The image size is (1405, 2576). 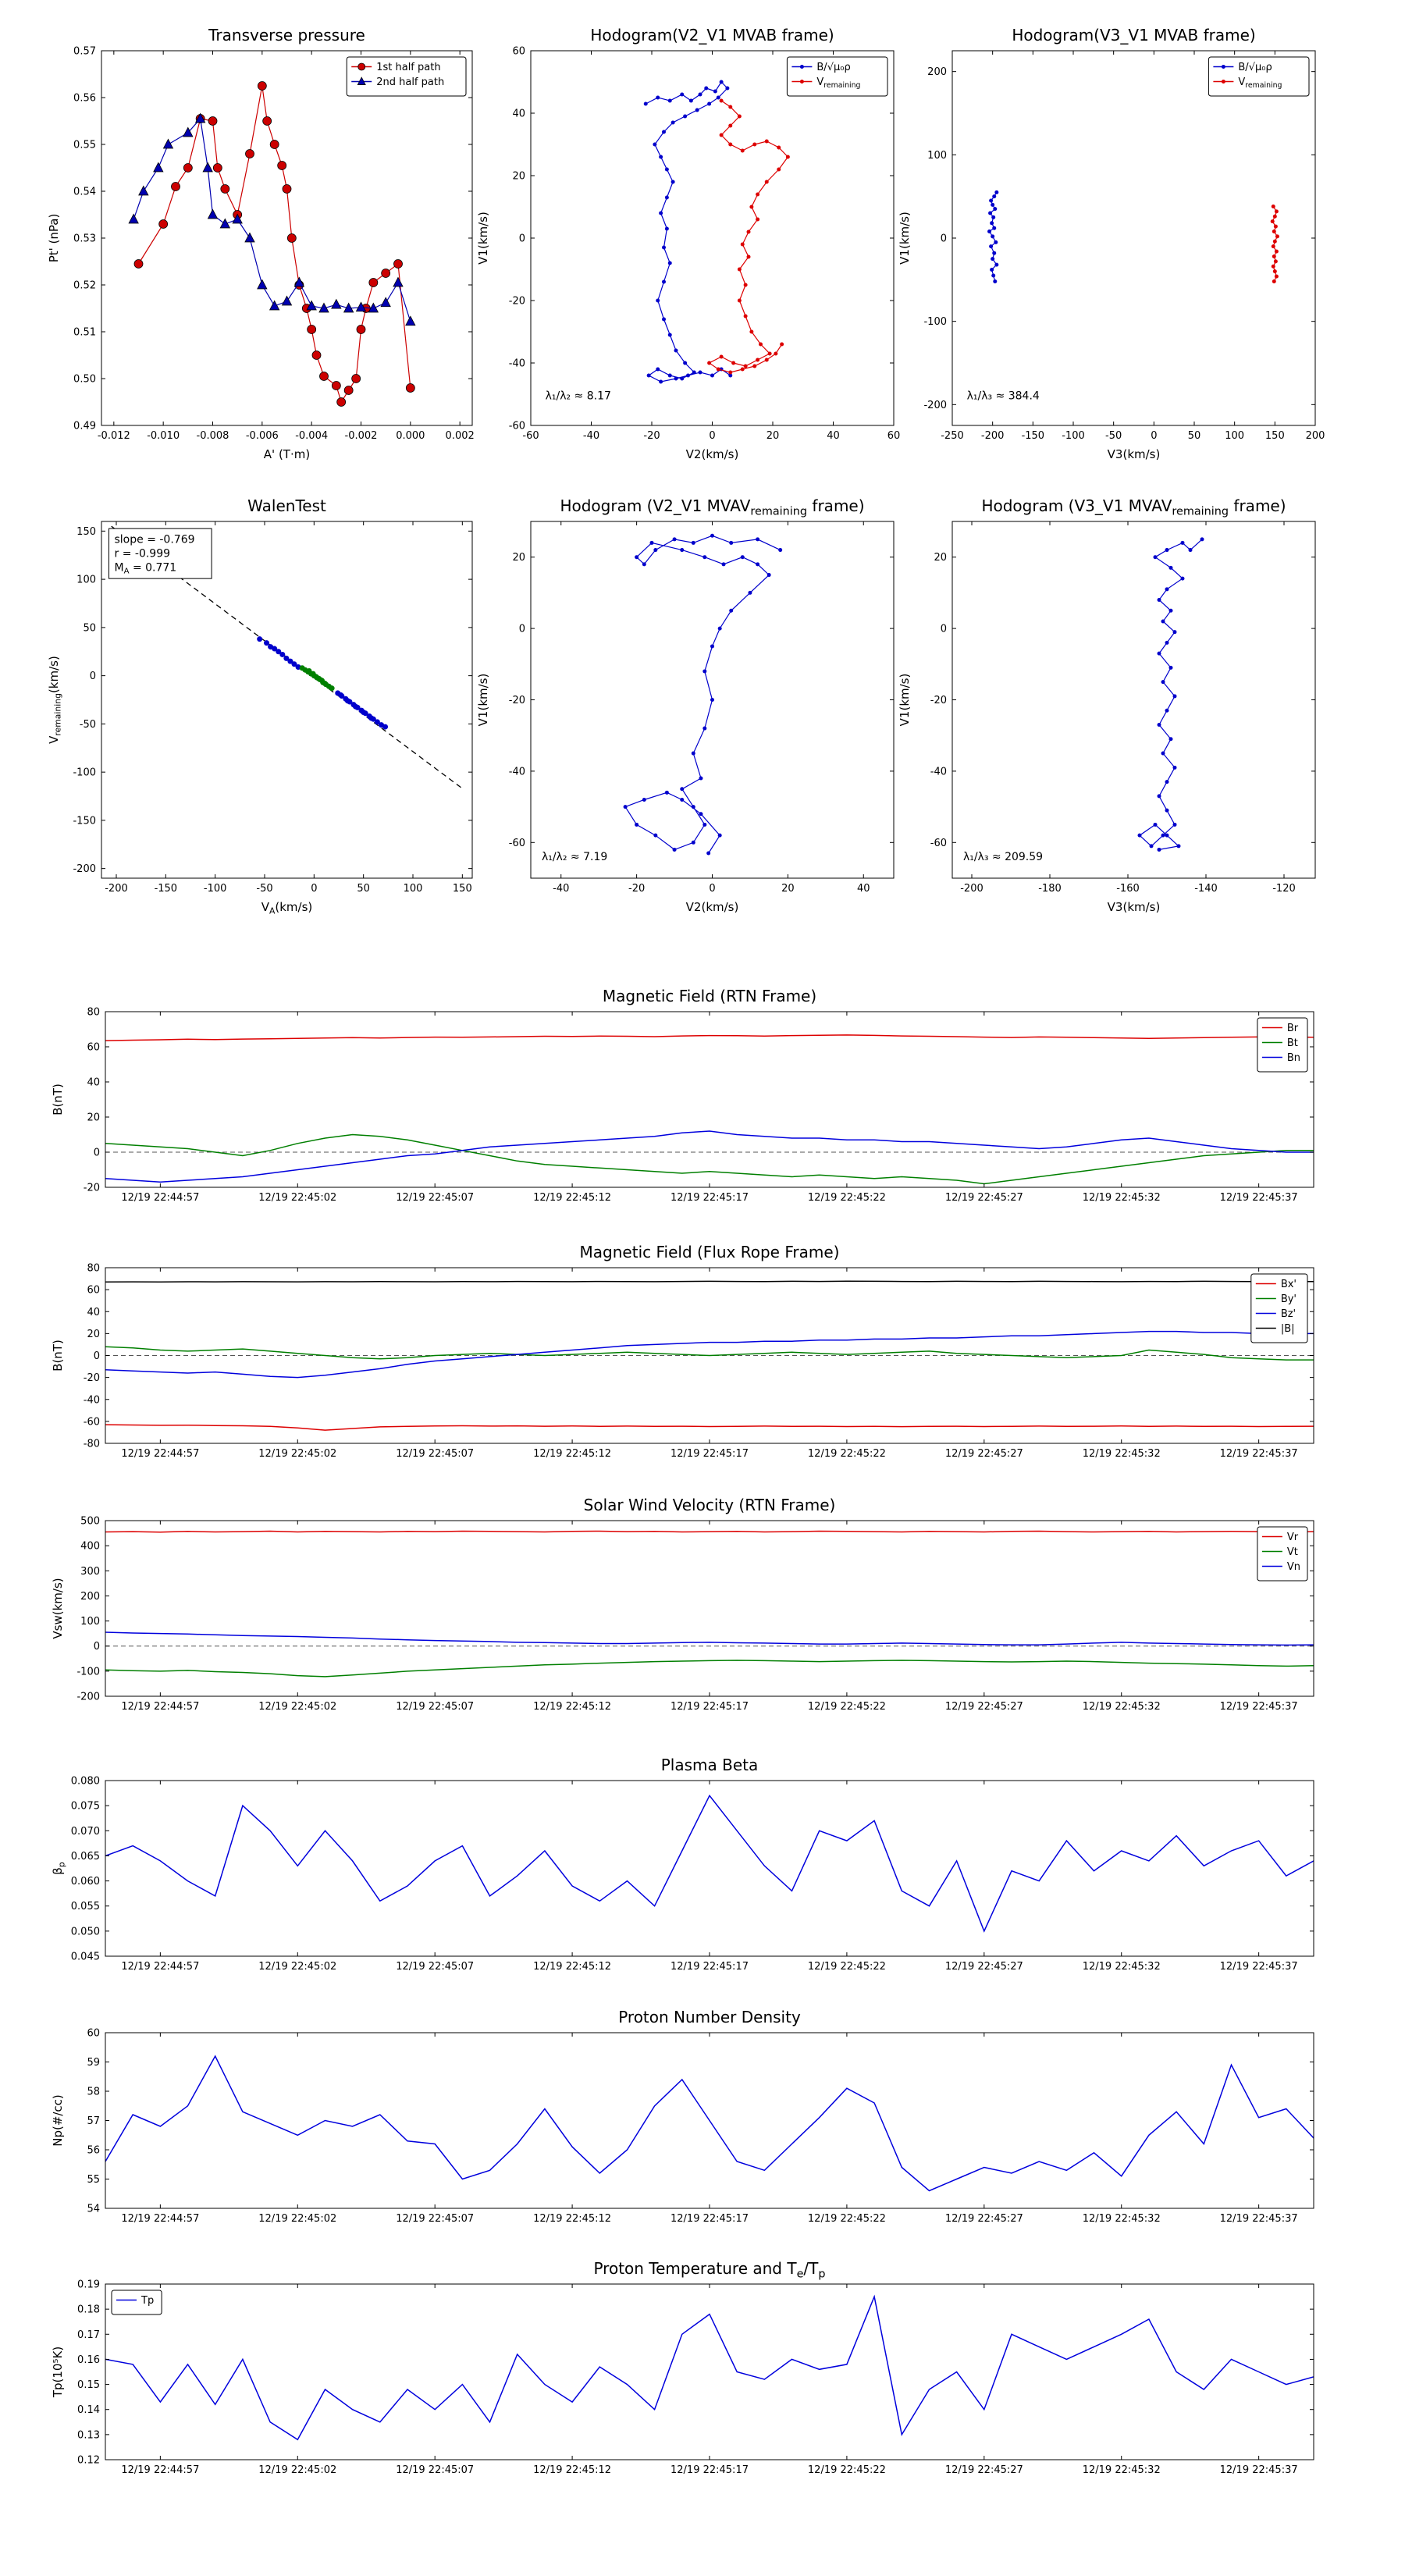 What do you see at coordinates (1134, 35) in the screenshot?
I see `svg-text: Hodogram(V3_V1 MVAB frame)` at bounding box center [1134, 35].